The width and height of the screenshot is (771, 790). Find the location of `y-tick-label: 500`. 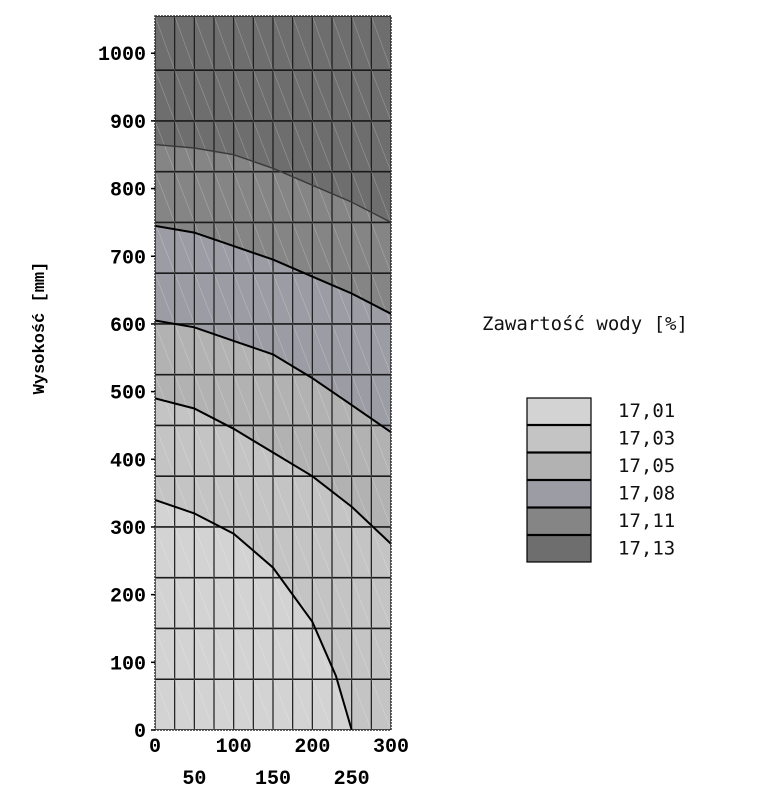

y-tick-label: 500 is located at coordinates (128, 394).